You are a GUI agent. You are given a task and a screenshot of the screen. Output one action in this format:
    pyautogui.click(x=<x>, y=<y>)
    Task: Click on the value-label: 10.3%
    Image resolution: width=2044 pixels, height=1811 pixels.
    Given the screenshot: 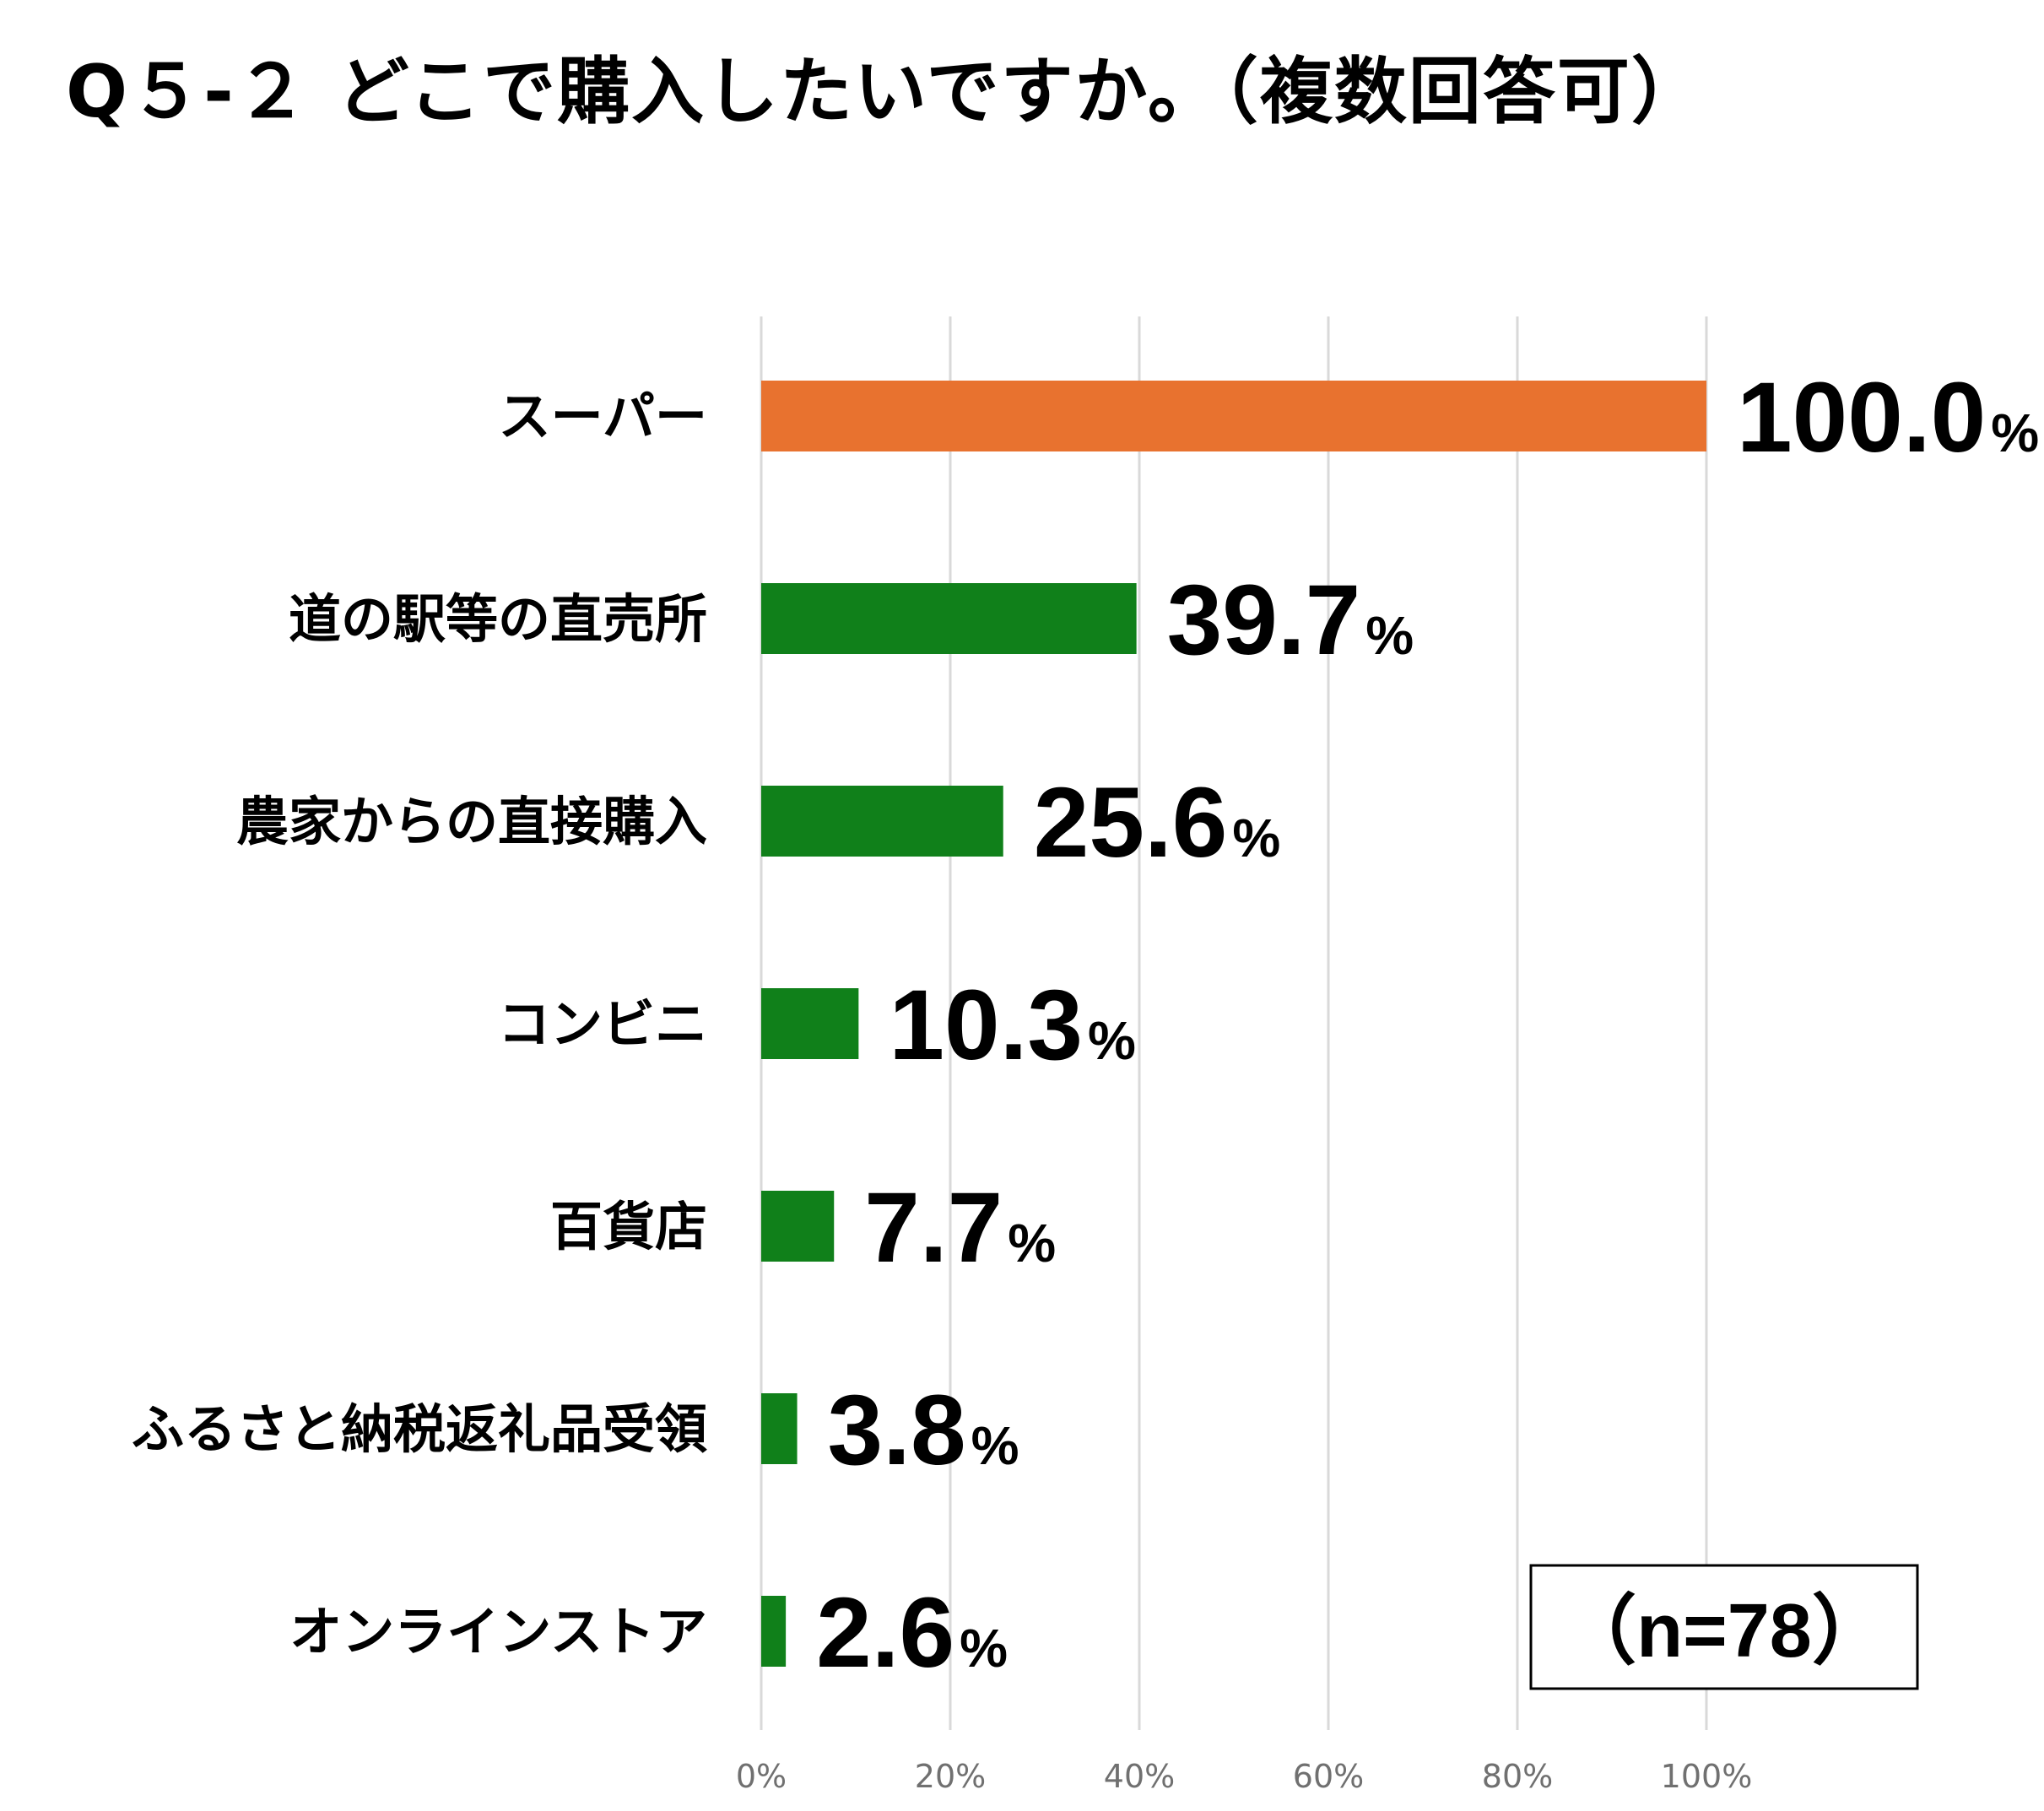 What is the action you would take?
    pyautogui.click(x=1013, y=1025)
    